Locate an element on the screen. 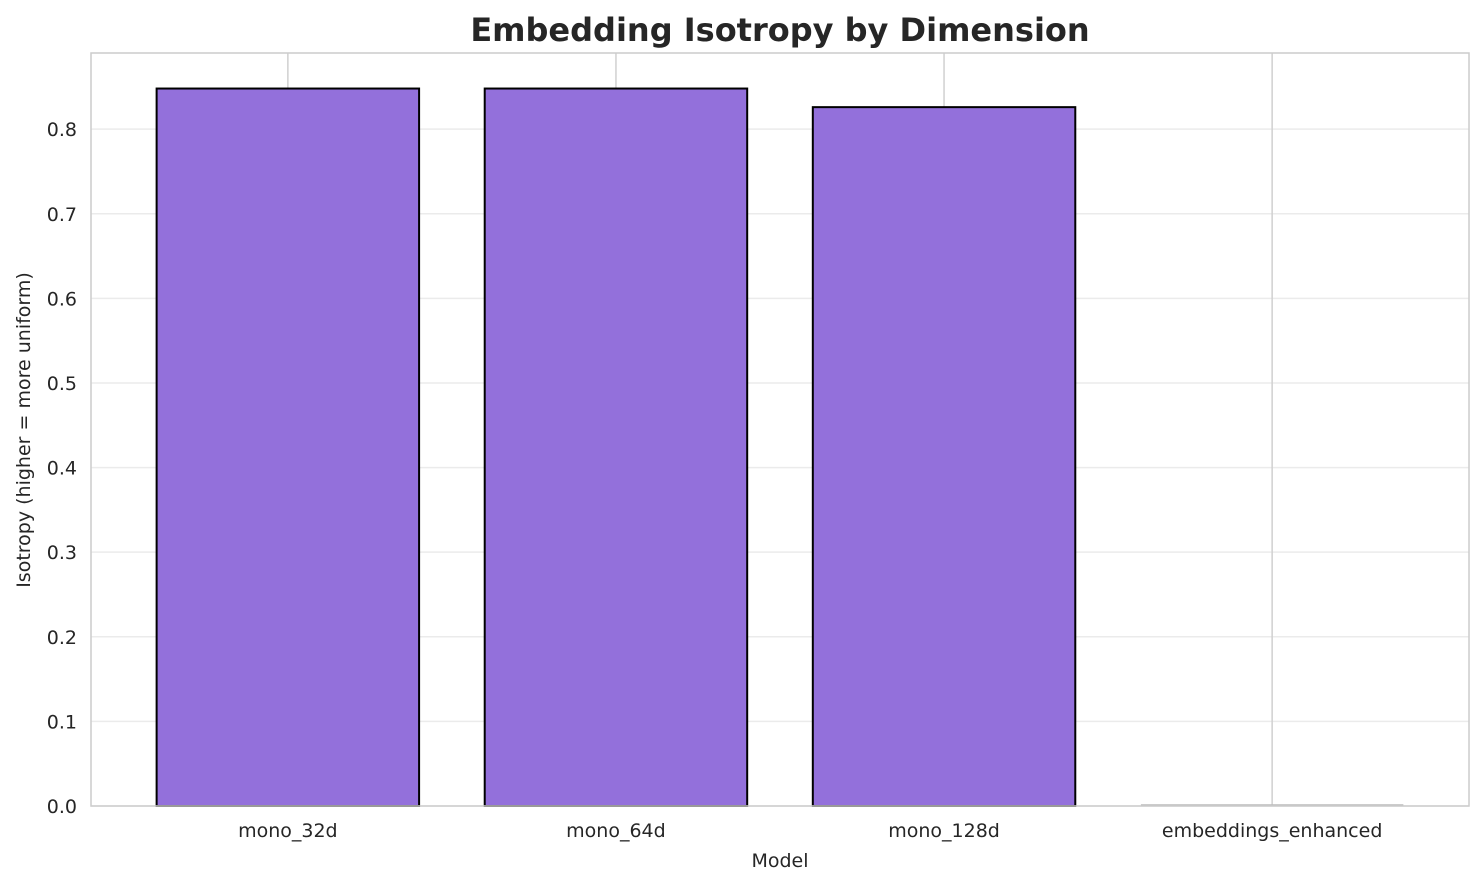  y-tick-label: 0.5 is located at coordinates (62, 384).